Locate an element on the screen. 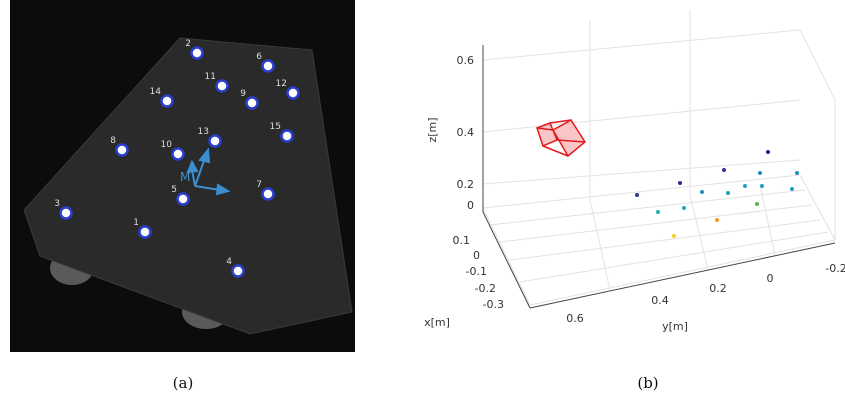  marker-label: 10 is located at coordinates (167, 145).